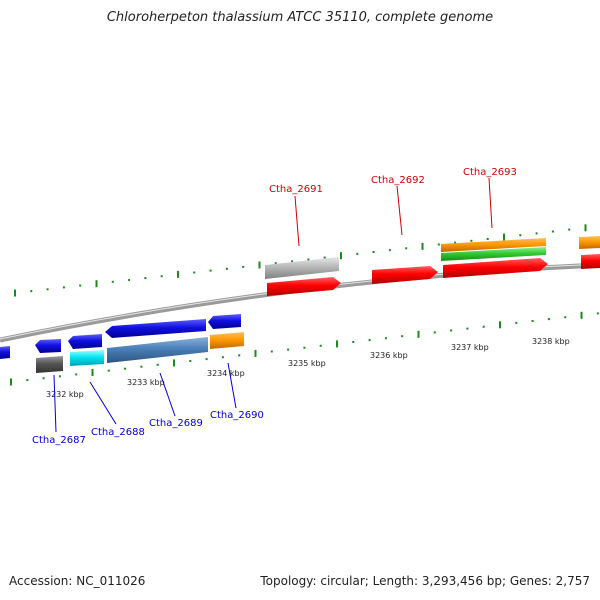 The height and width of the screenshot is (600, 600). What do you see at coordinates (49, 364) in the screenshot?
I see `gene-box-darkgray` at bounding box center [49, 364].